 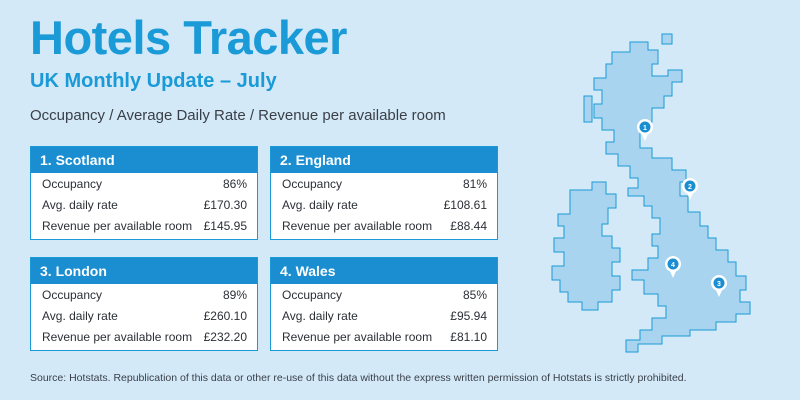 I want to click on occupancy-row: Occupancy 89%, so click(x=144, y=294).